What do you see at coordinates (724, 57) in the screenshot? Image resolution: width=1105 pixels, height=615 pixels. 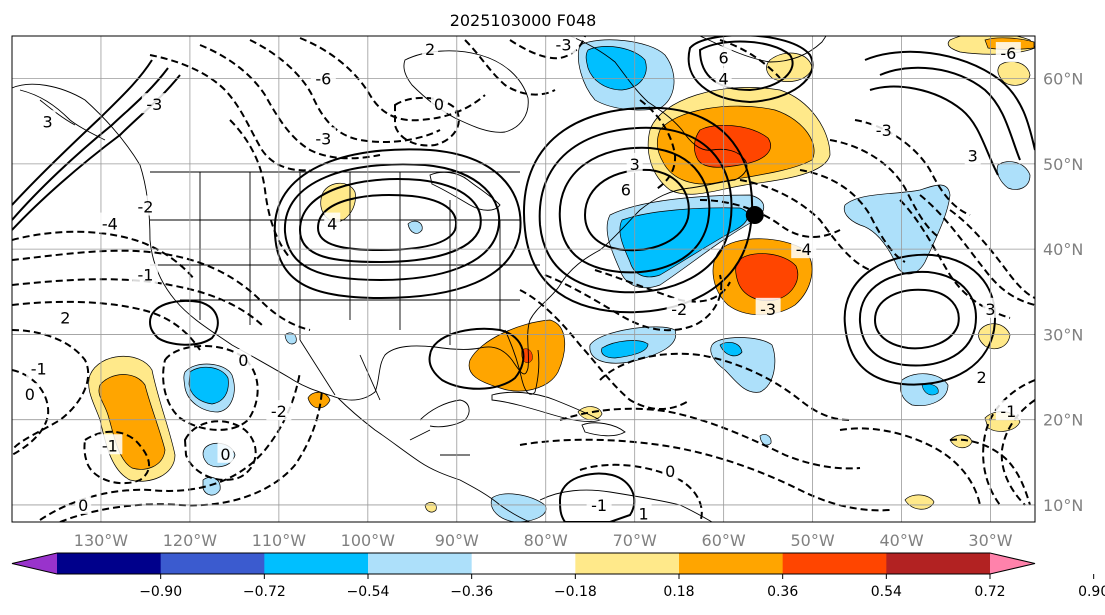 I see `contour-label: 6` at bounding box center [724, 57].